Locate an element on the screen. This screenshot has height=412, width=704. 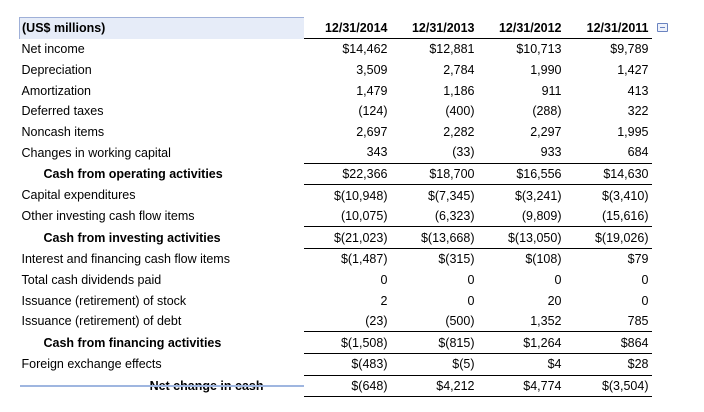
cell-value: $(7,345) is located at coordinates (451, 195).